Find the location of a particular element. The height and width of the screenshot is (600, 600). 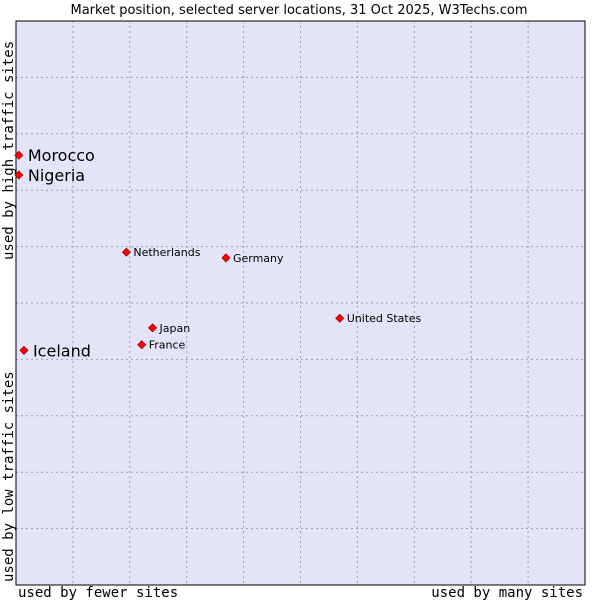

data-point-nigeria is located at coordinates (19, 175).